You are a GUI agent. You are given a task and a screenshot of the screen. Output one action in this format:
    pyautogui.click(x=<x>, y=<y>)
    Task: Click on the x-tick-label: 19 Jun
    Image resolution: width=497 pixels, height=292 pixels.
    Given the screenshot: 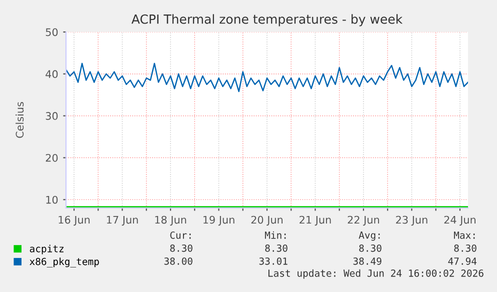 What is the action you would take?
    pyautogui.click(x=218, y=221)
    